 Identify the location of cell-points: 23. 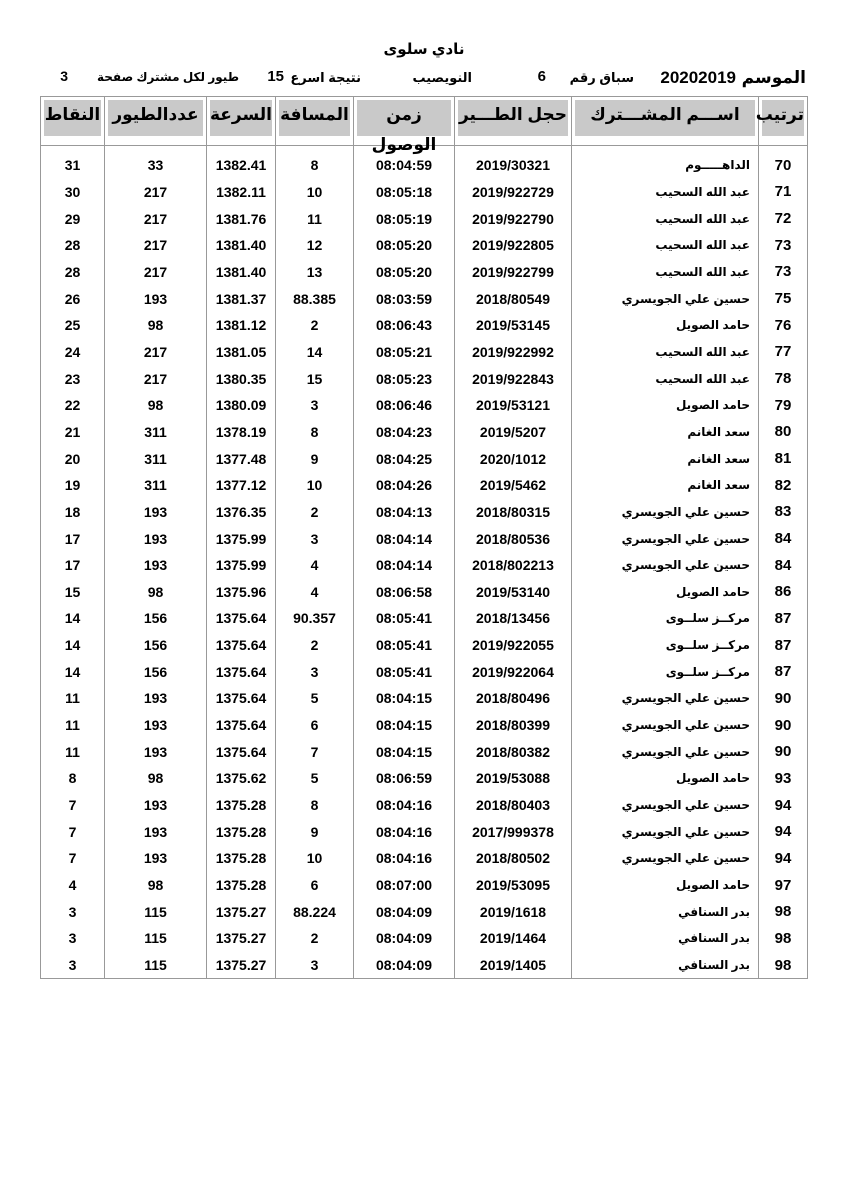
(72, 378).